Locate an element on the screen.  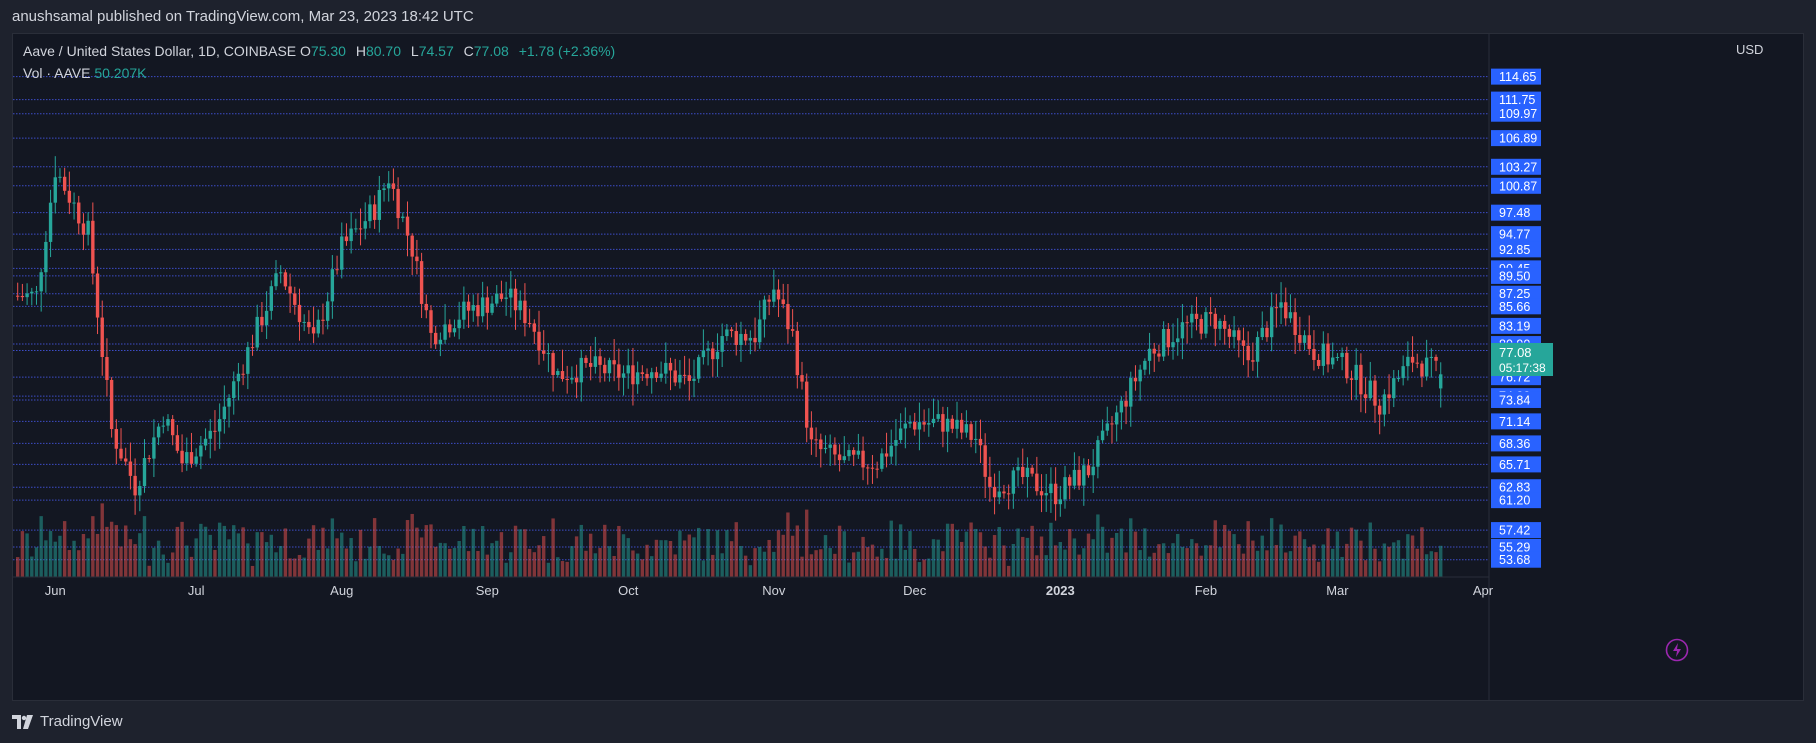
low-value: 74.57 is located at coordinates (436, 51).